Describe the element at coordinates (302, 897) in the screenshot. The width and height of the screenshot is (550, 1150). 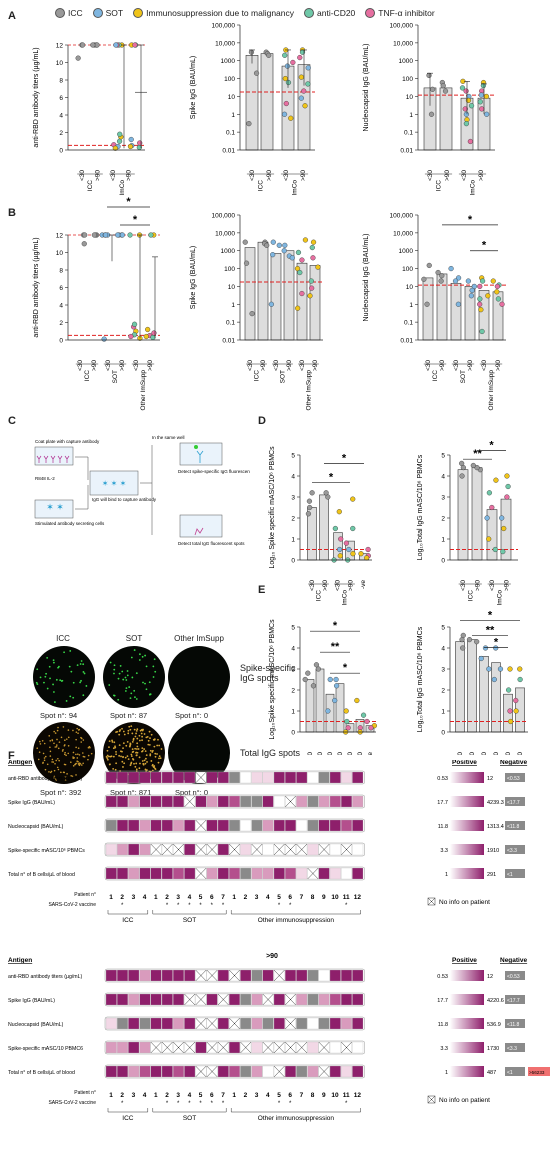
I see `patient-number: 7` at that location.